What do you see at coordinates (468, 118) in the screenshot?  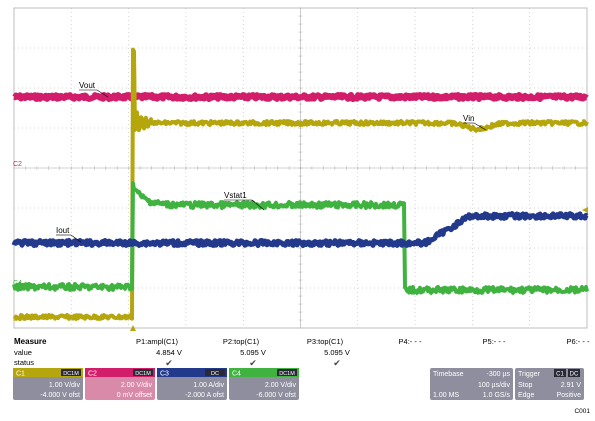 I see `svg-text: Vin` at bounding box center [468, 118].